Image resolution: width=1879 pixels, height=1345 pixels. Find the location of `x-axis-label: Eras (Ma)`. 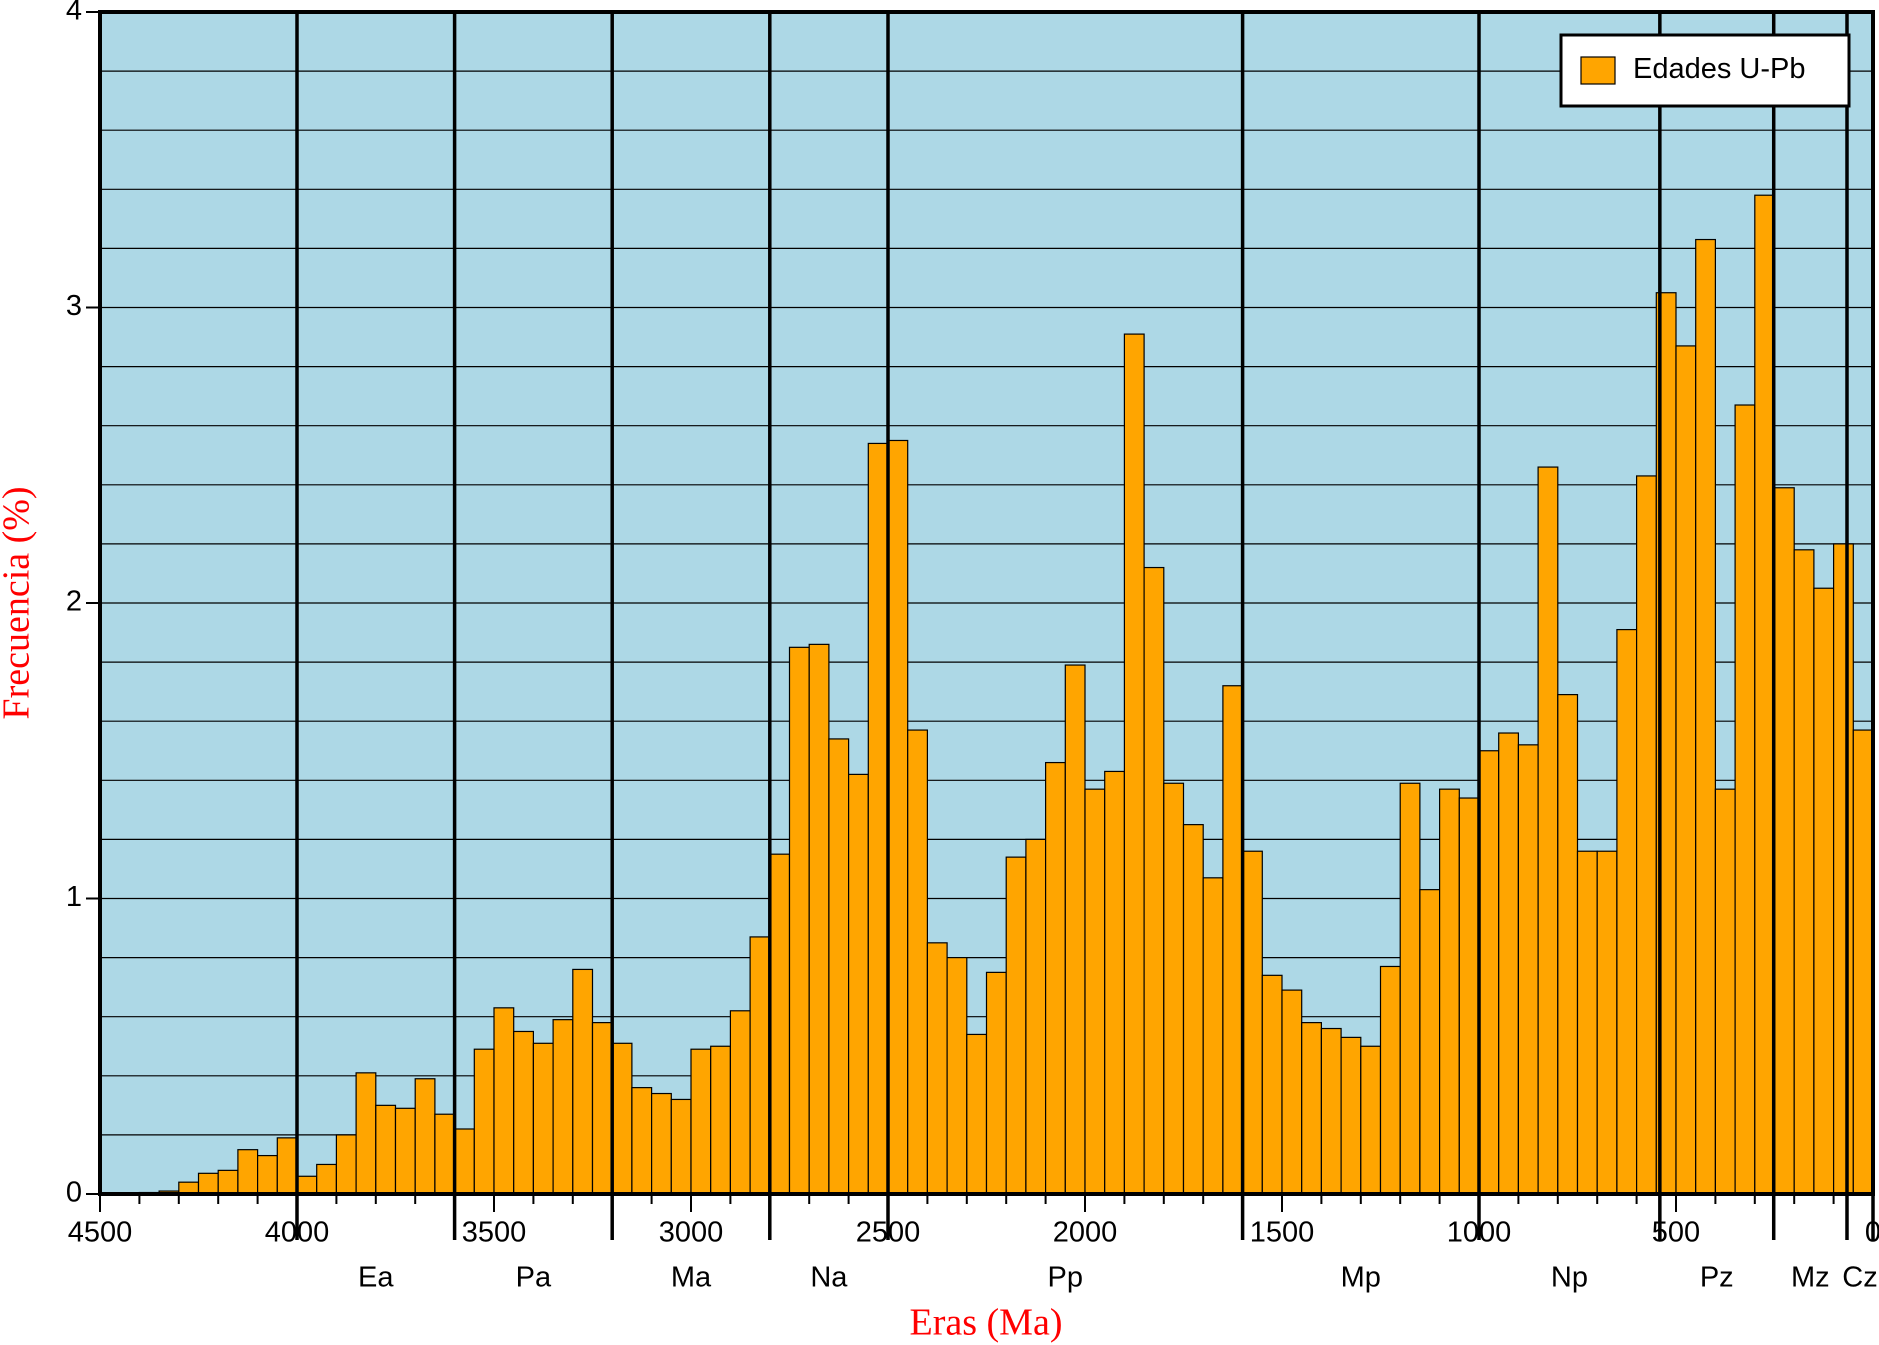

x-axis-label: Eras (Ma) is located at coordinates (986, 1323).